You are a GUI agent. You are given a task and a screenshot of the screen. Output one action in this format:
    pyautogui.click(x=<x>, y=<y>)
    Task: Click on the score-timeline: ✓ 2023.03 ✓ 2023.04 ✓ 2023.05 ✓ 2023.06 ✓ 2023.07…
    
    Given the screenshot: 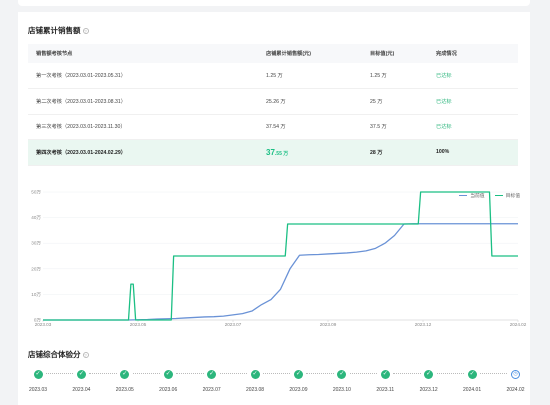 What is the action you would take?
    pyautogui.click(x=278, y=387)
    